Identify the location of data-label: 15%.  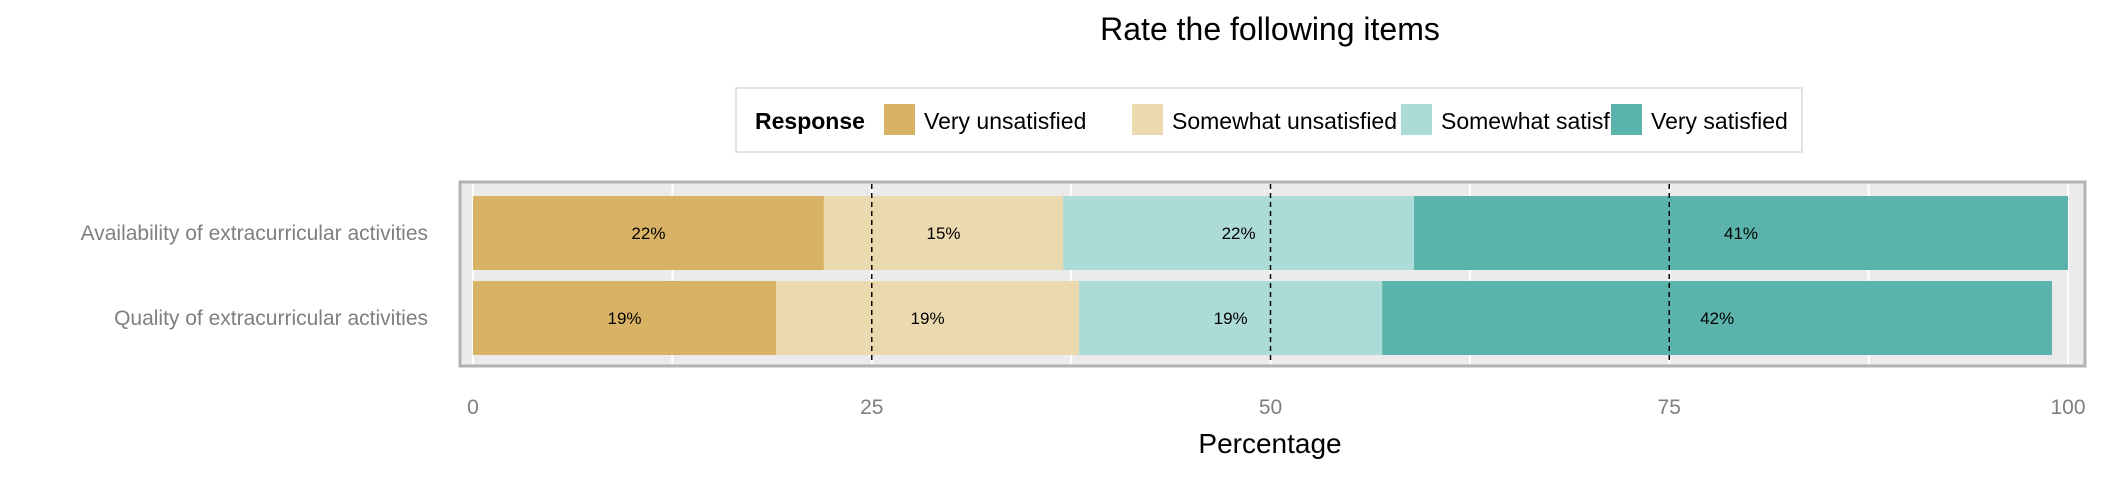
(944, 233).